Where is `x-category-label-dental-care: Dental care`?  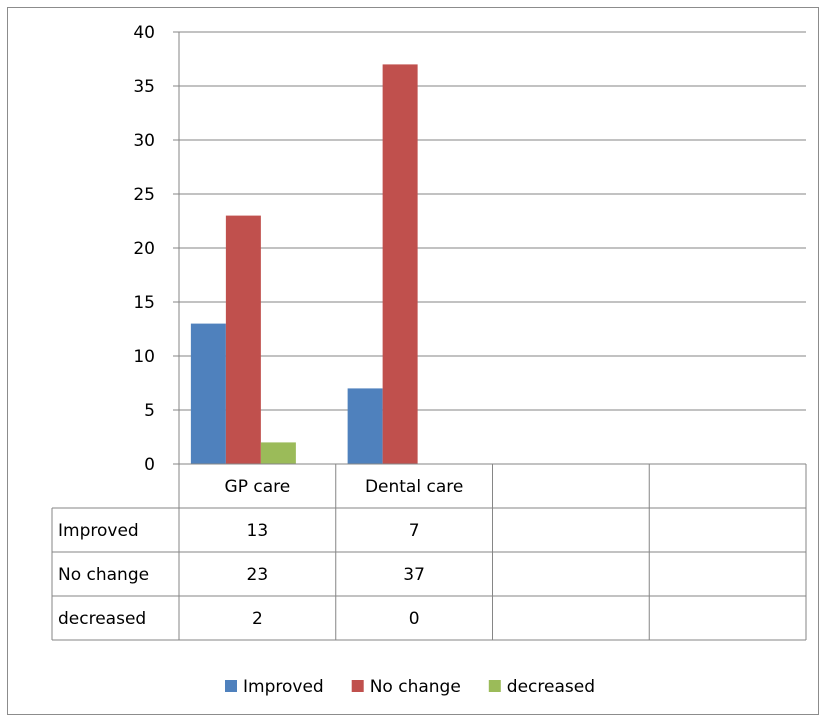 x-category-label-dental-care: Dental care is located at coordinates (414, 487).